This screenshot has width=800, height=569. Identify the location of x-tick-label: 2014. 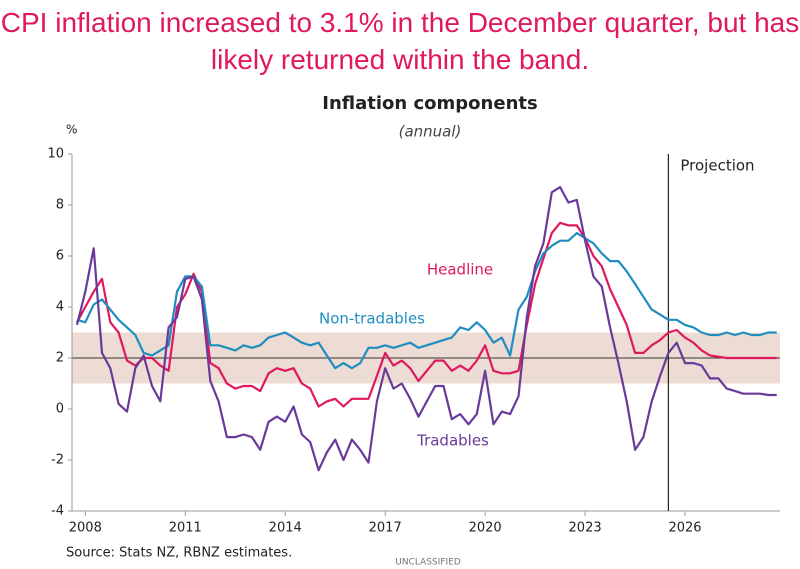
(285, 528).